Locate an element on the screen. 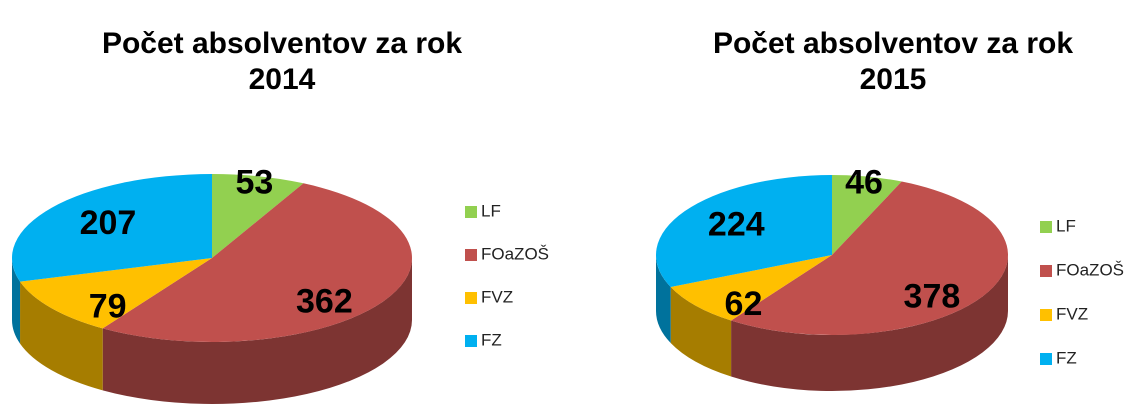 The image size is (1134, 407). chart-title: 2014 is located at coordinates (282, 79).